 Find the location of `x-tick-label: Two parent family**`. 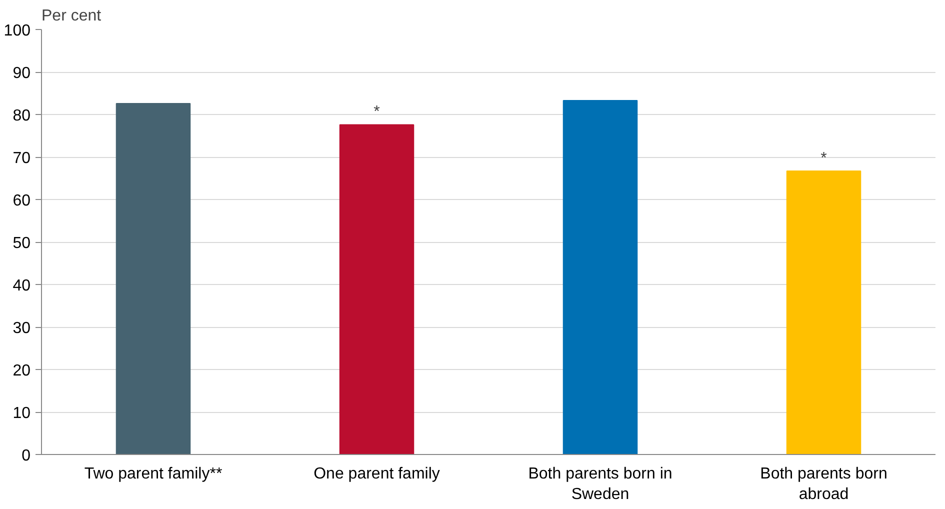

x-tick-label: Two parent family** is located at coordinates (153, 474).